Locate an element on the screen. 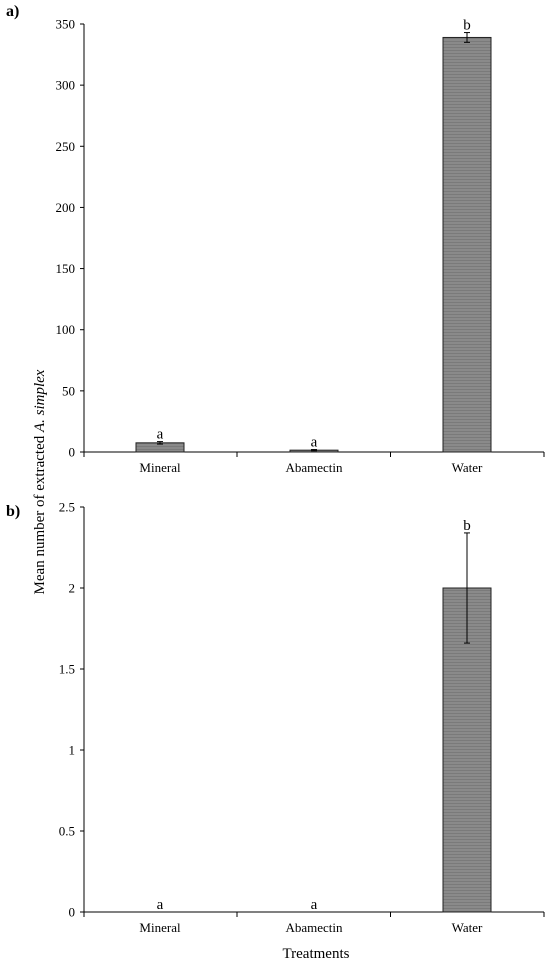  x-tick-label-water-b: Water is located at coordinates (467, 927).